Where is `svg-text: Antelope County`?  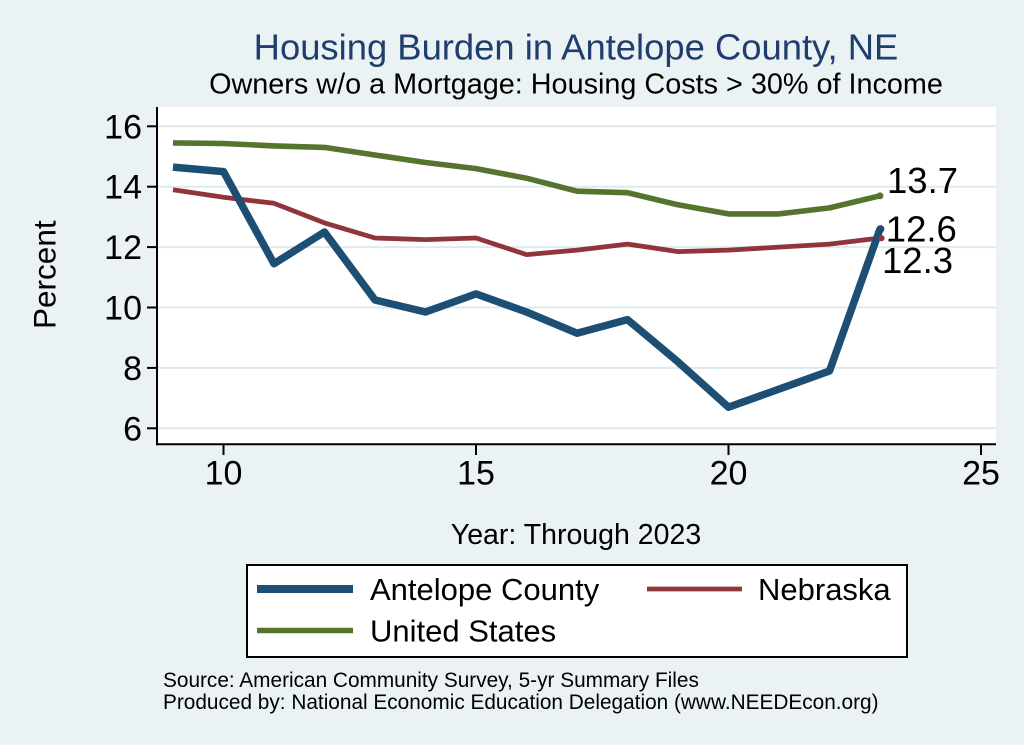 svg-text: Antelope County is located at coordinates (485, 589).